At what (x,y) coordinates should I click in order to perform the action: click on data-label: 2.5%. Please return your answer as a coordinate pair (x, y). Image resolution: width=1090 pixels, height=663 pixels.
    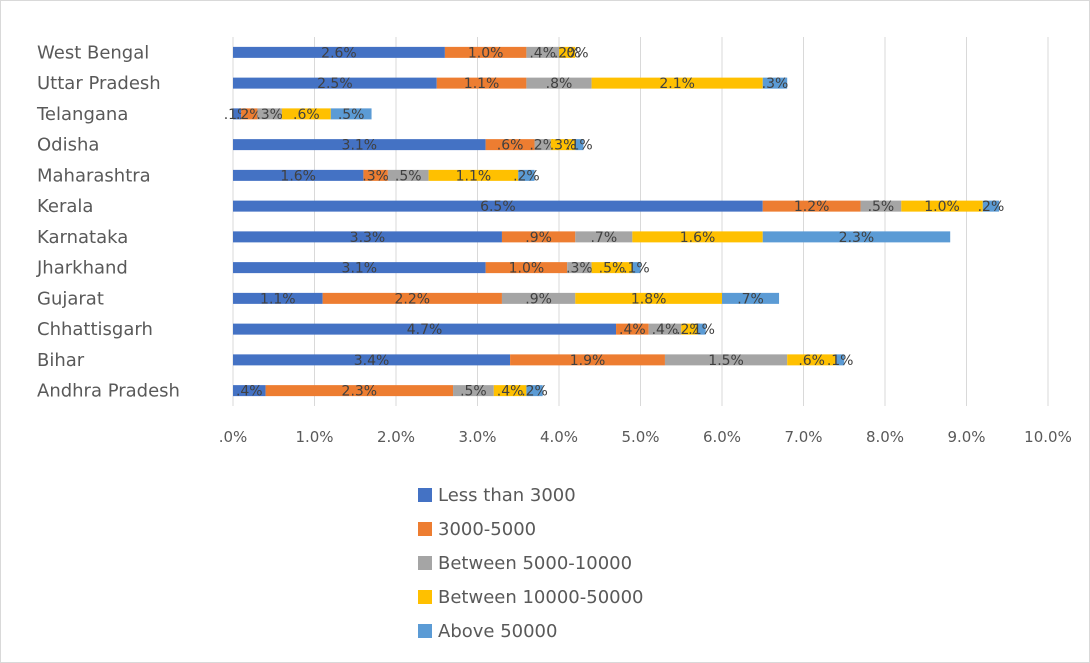
    Looking at the image, I should click on (335, 84).